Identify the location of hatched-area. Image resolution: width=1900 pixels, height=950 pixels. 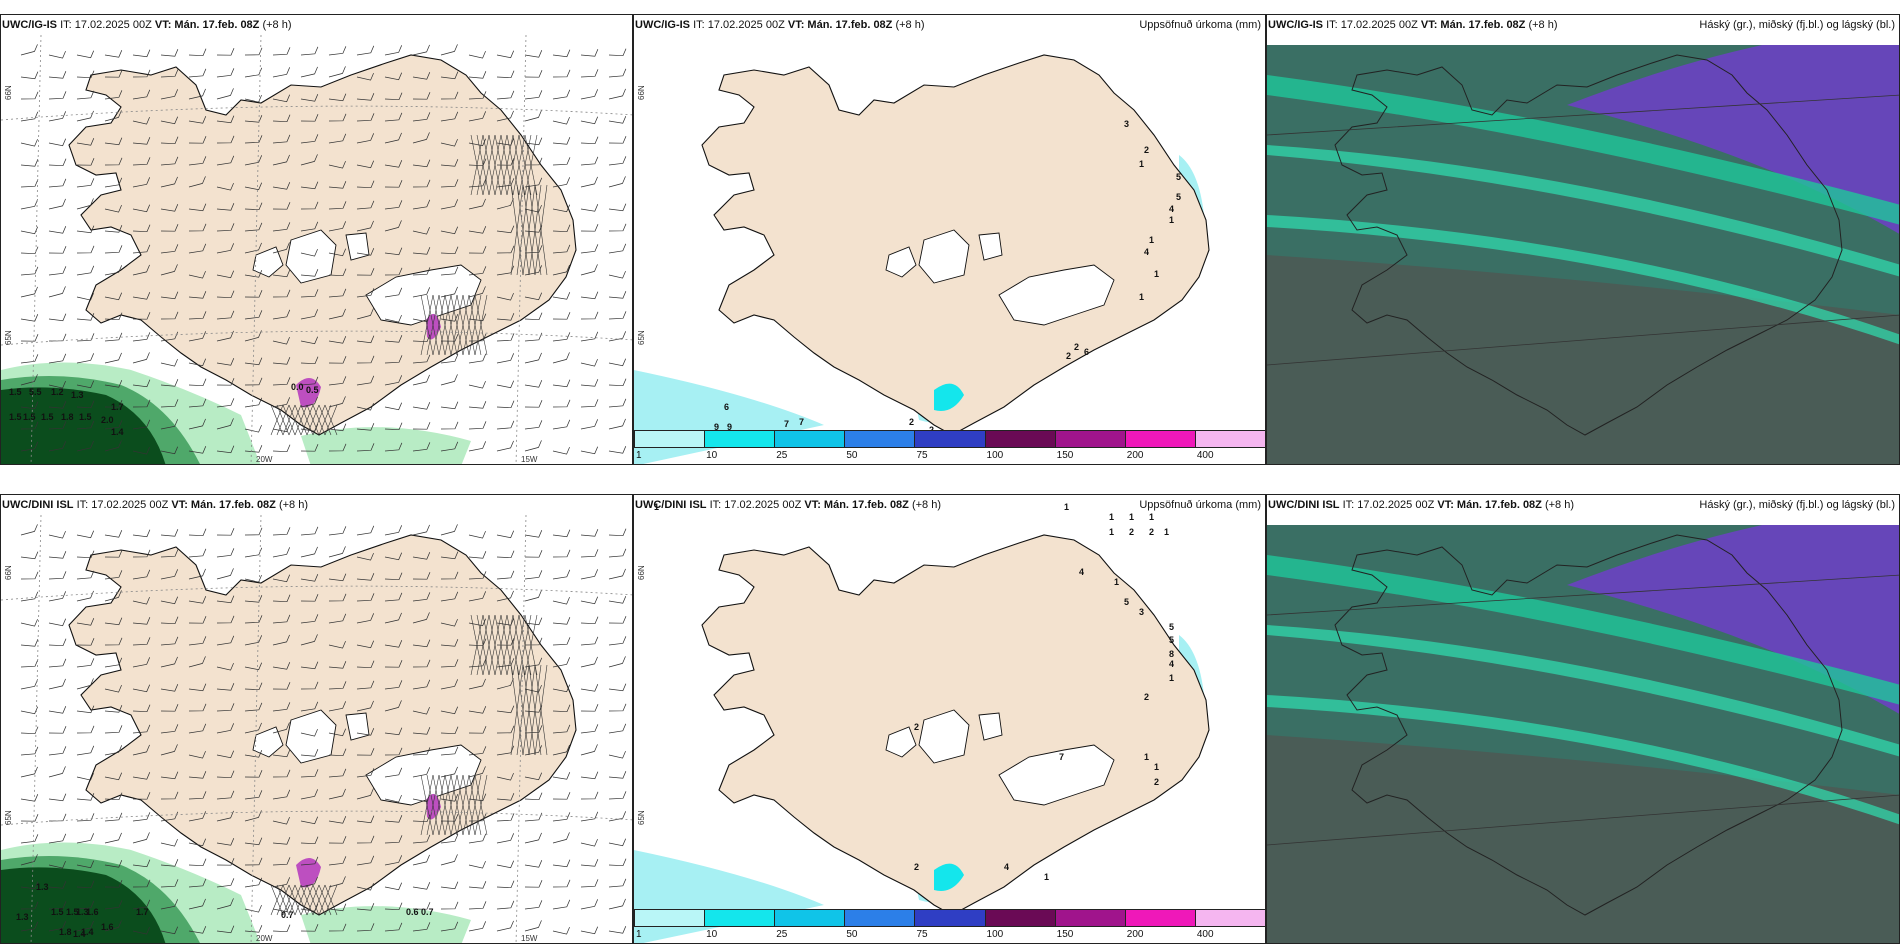
(409, 765).